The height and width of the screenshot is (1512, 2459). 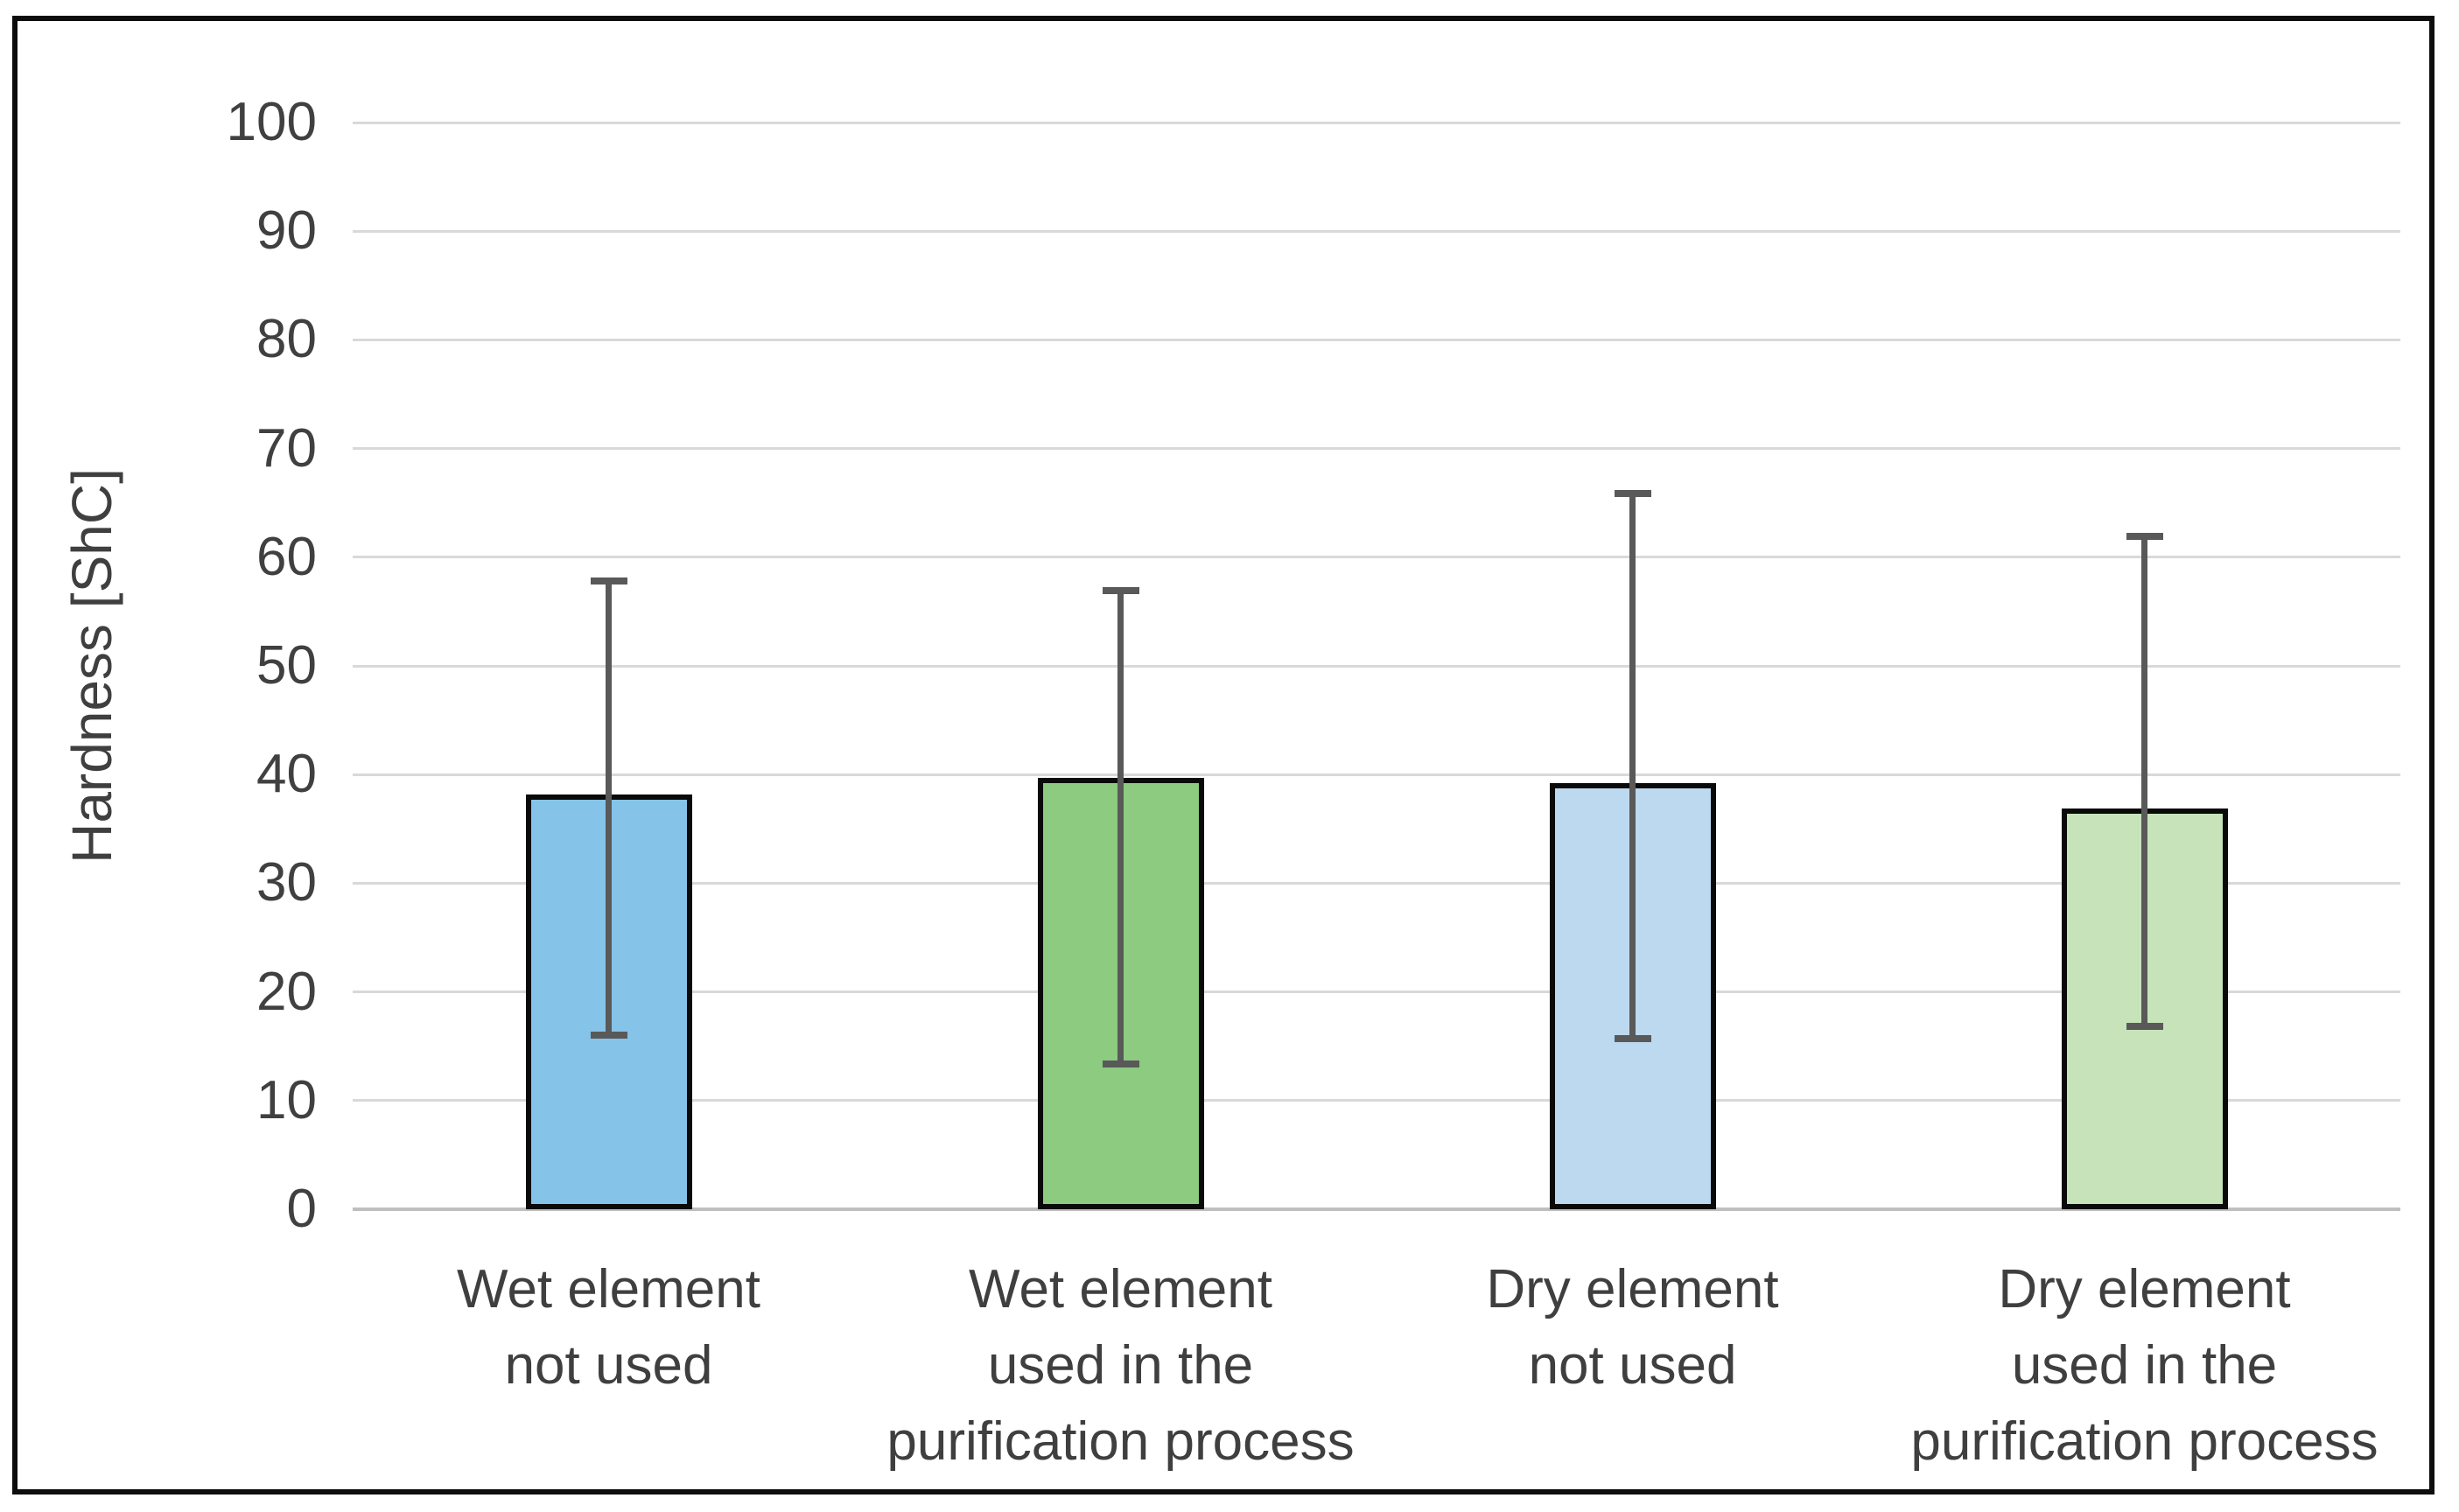 I want to click on category-label: Dry element not used, so click(x=1632, y=1327).